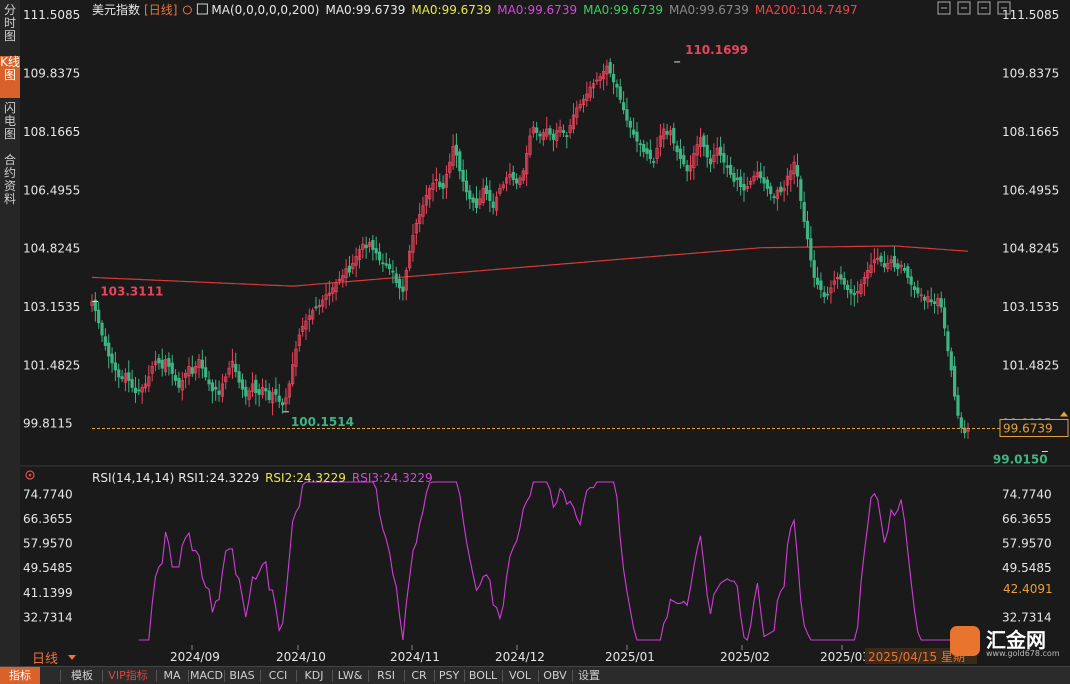  What do you see at coordinates (314, 675) in the screenshot?
I see `indicator-tab-7: KDJ` at bounding box center [314, 675].